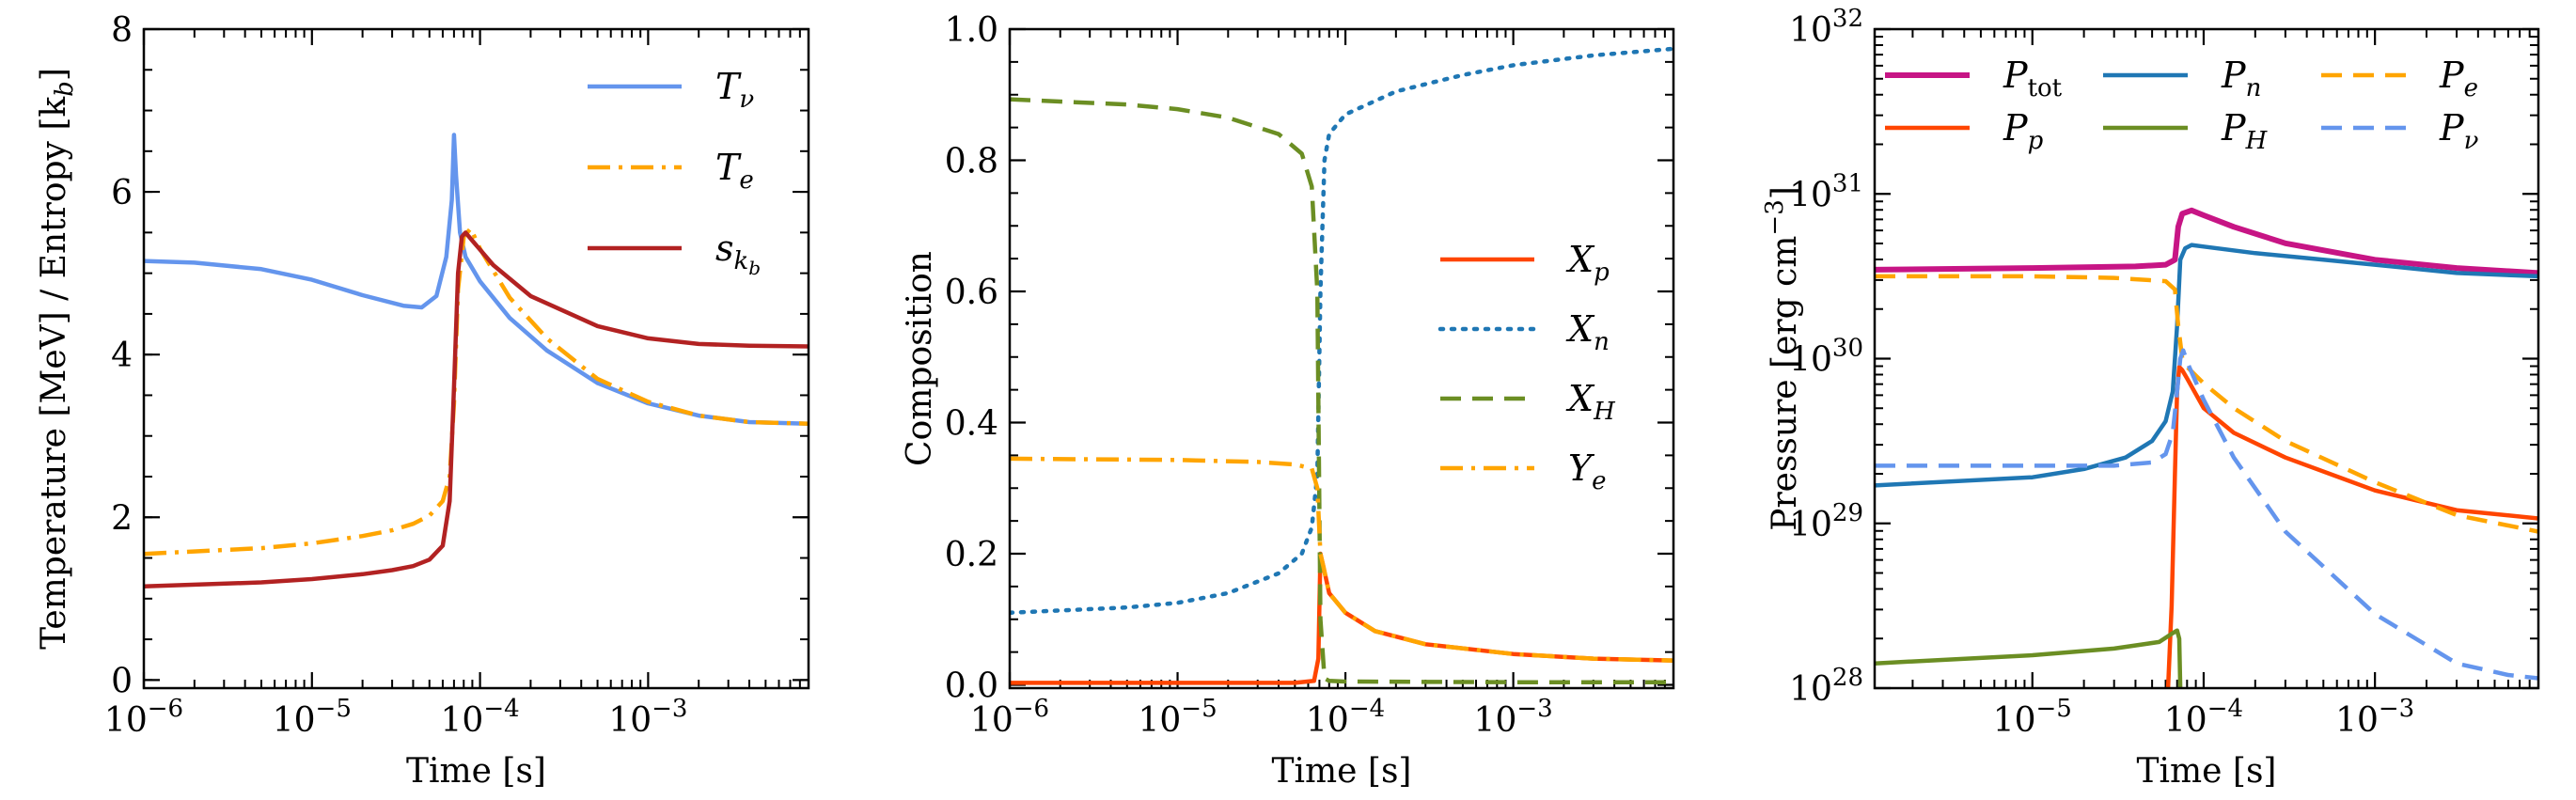  I want to click on y-tick-label: 1032, so click(1826, 27).